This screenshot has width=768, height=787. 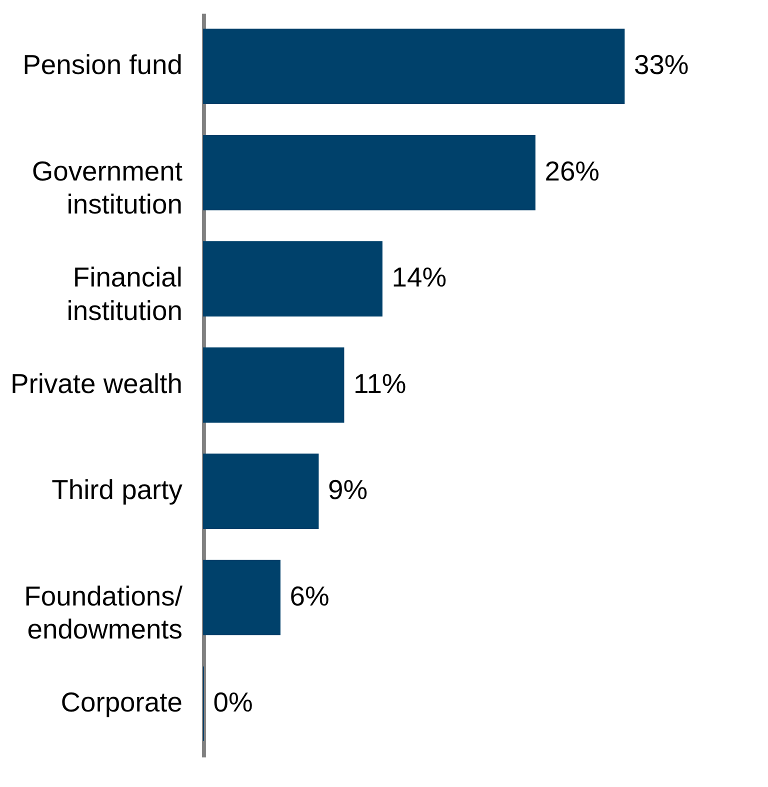 What do you see at coordinates (103, 612) in the screenshot?
I see `y-tick-label: Foundations/ endowments` at bounding box center [103, 612].